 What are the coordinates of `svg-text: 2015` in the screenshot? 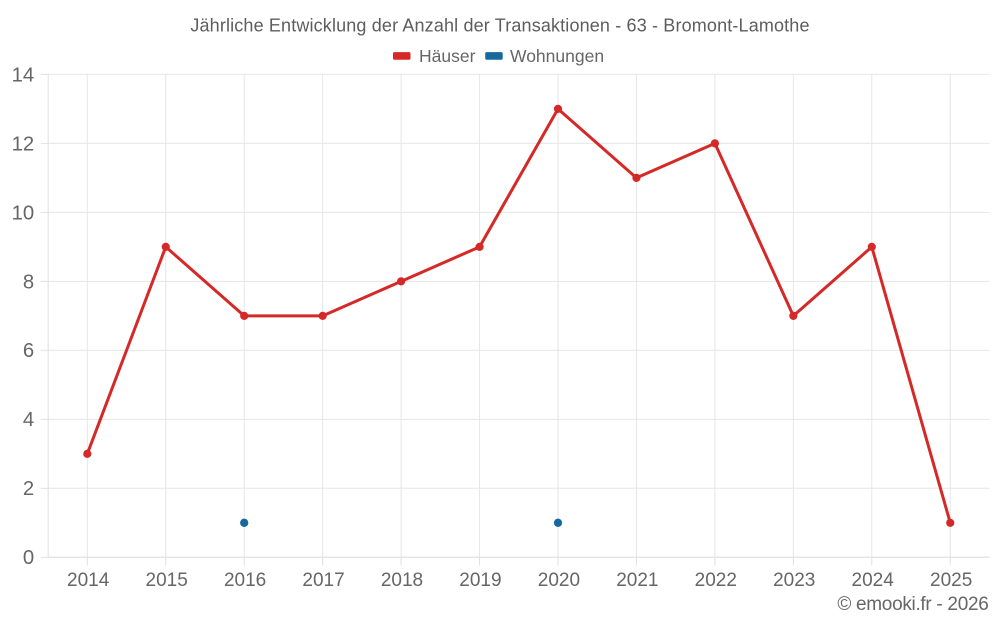 It's located at (167, 580).